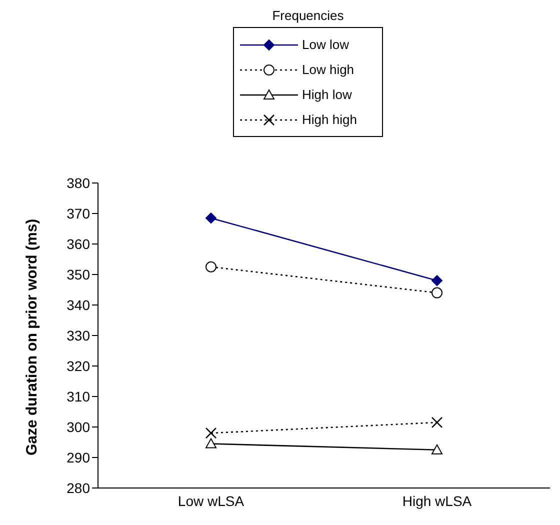  What do you see at coordinates (329, 119) in the screenshot?
I see `legend-label: High high` at bounding box center [329, 119].